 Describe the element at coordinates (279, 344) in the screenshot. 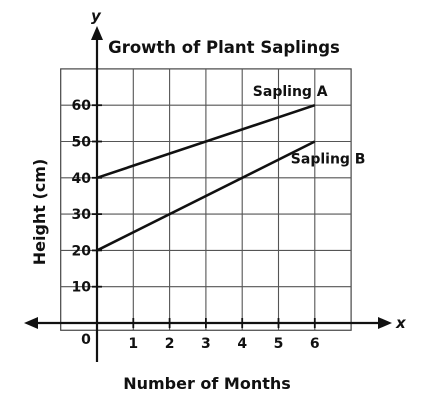

I see `x-tick-label: 5` at that location.